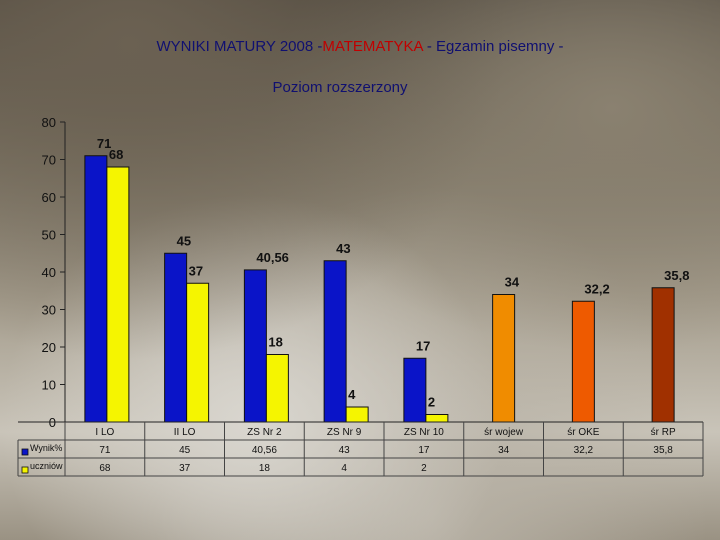 The width and height of the screenshot is (720, 540). What do you see at coordinates (104, 143) in the screenshot?
I see `data-label-wynik: 71` at bounding box center [104, 143].